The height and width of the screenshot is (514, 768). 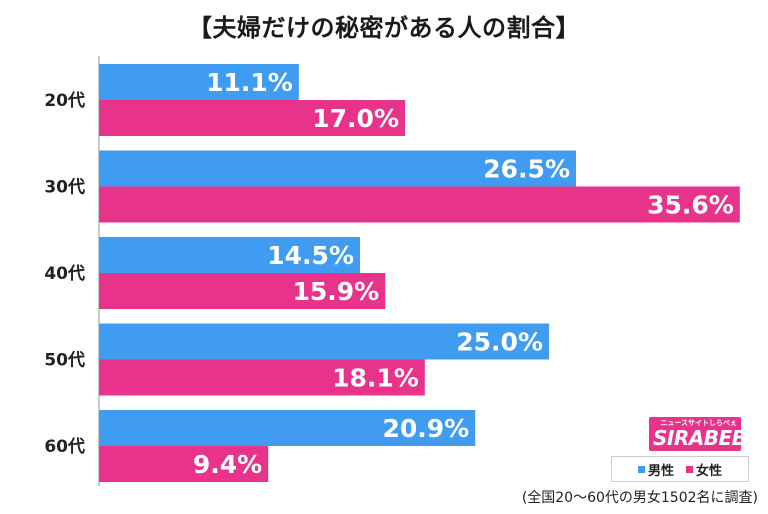 What do you see at coordinates (639, 498) in the screenshot?
I see `survey-note: (全国20～60代の男女1502名に調査)` at bounding box center [639, 498].